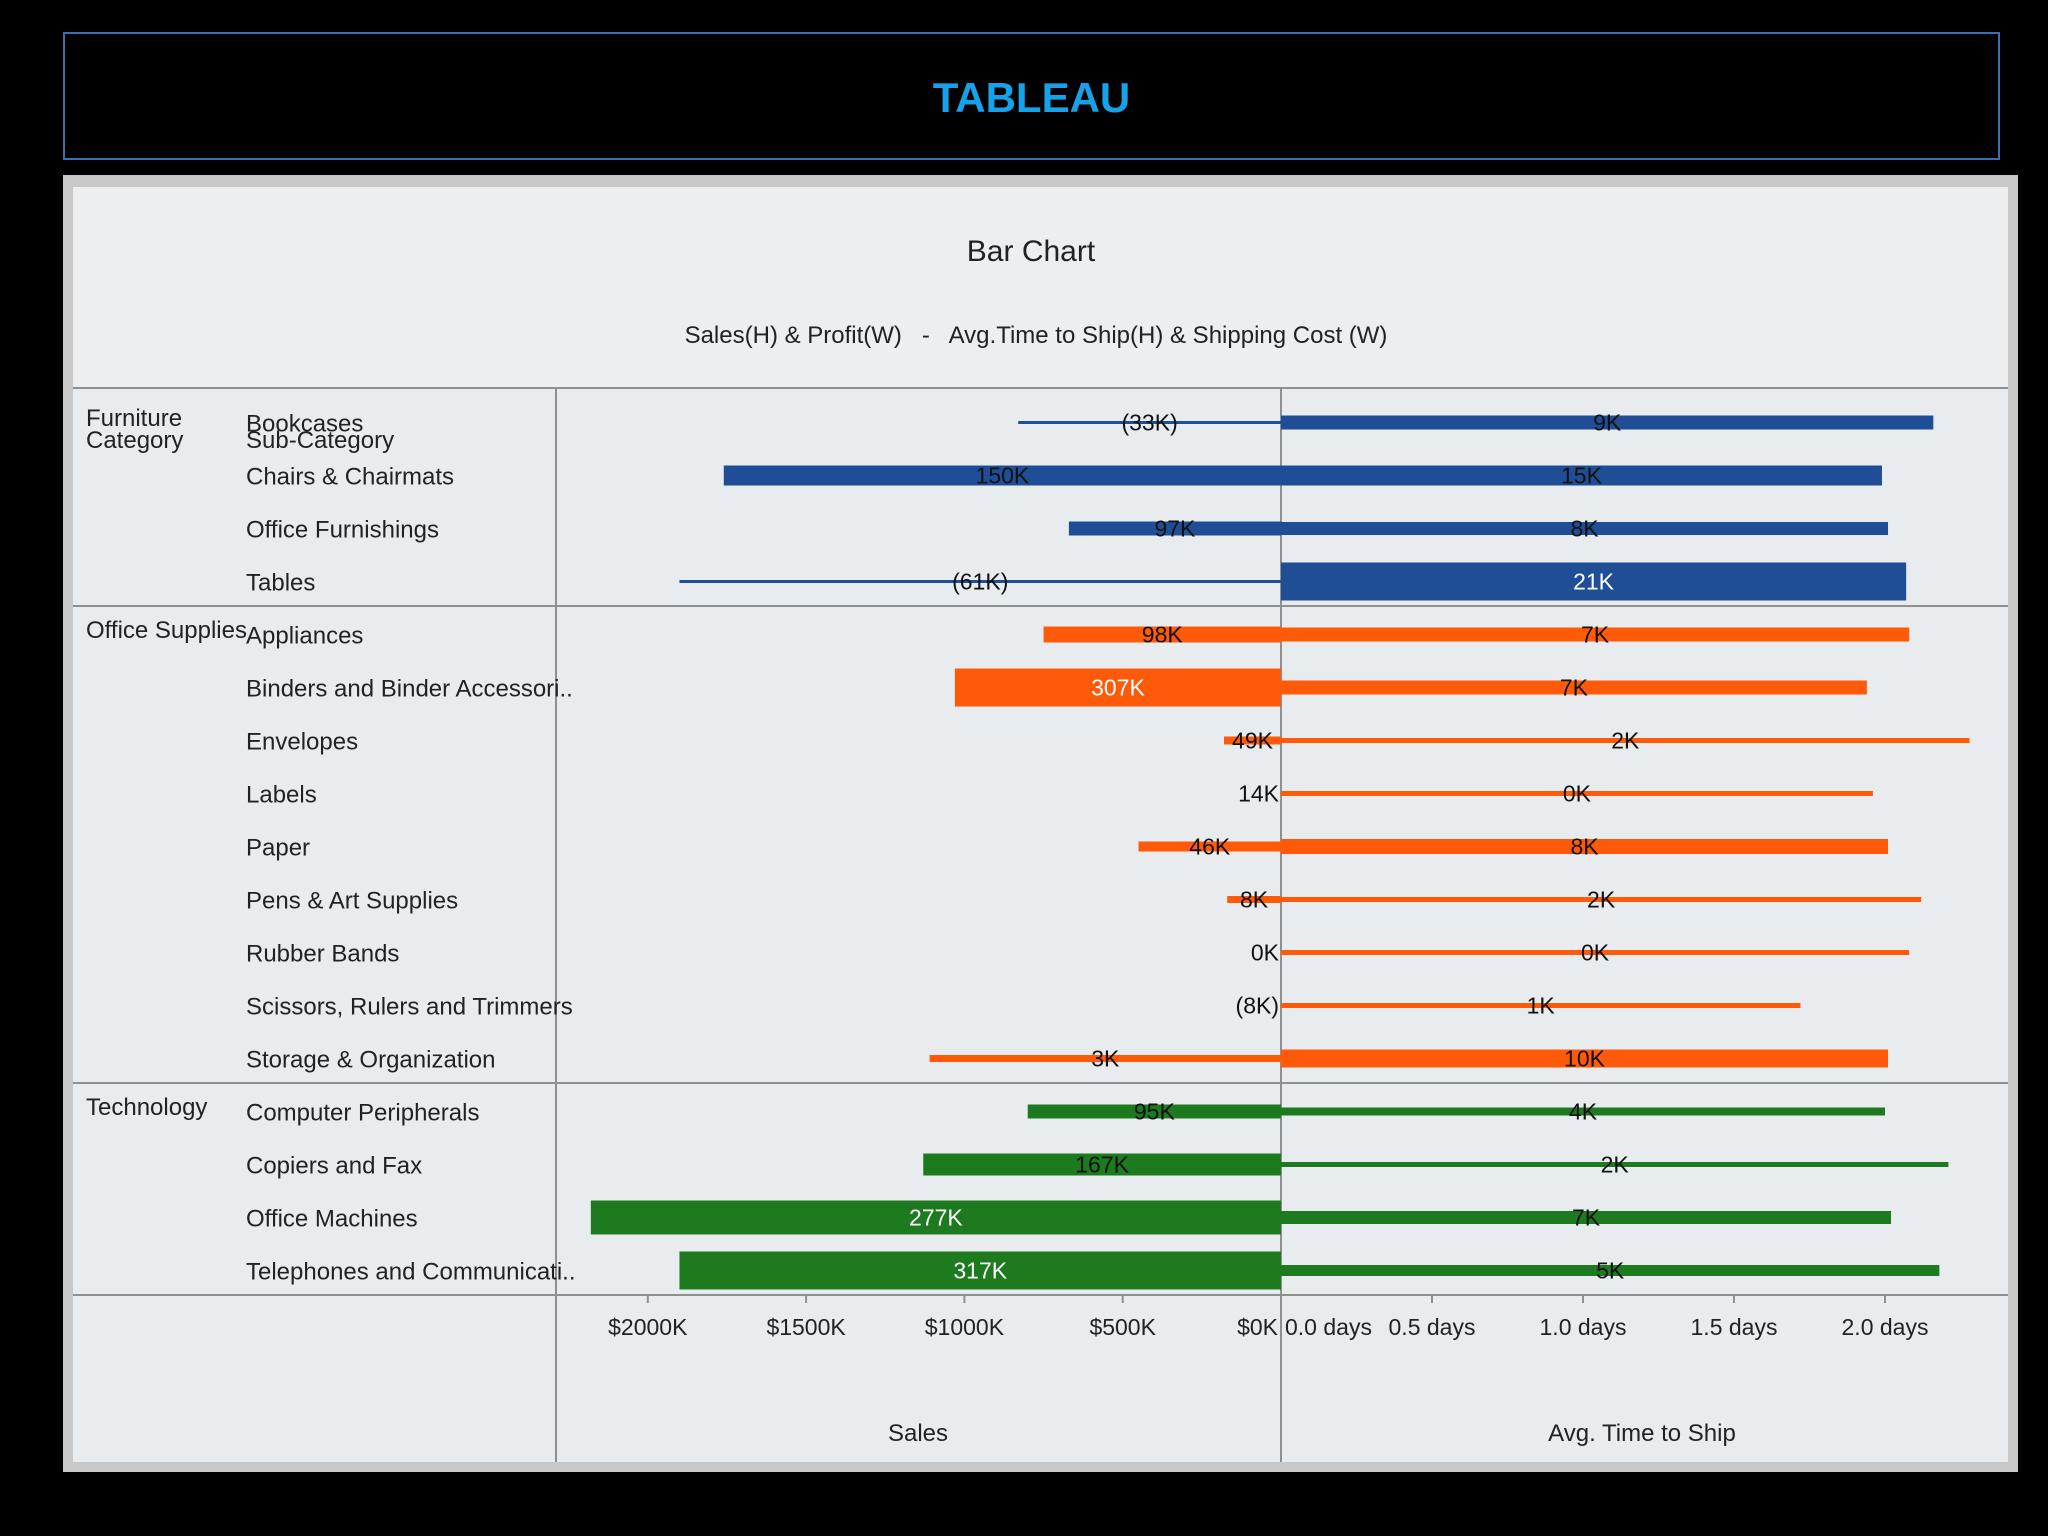 The width and height of the screenshot is (2048, 1536). I want to click on profit-label: (33K), so click(1149, 423).